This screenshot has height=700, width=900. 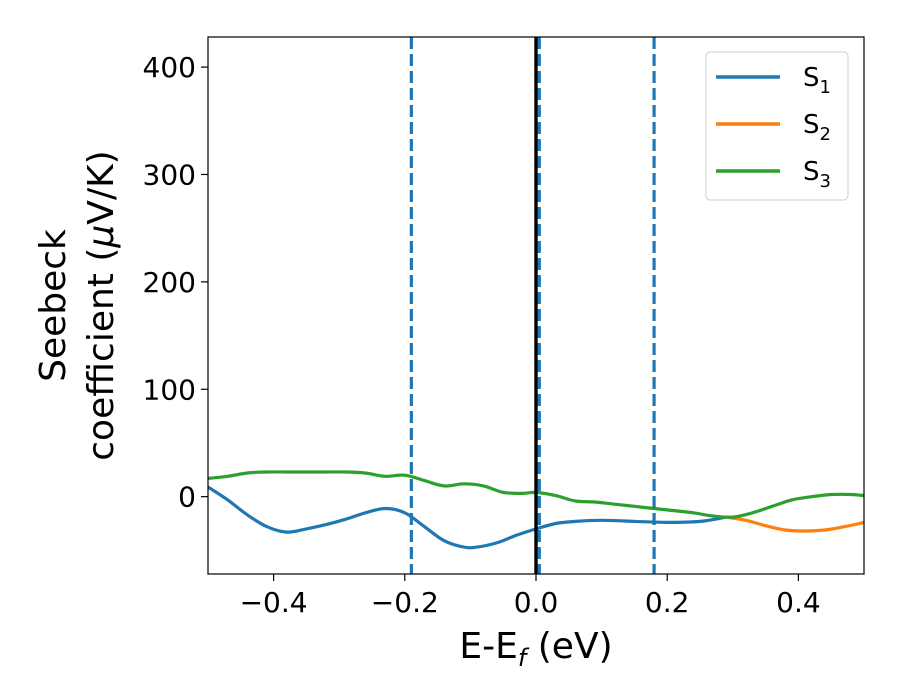 What do you see at coordinates (798, 602) in the screenshot?
I see `x-tick-label: 0.4` at bounding box center [798, 602].